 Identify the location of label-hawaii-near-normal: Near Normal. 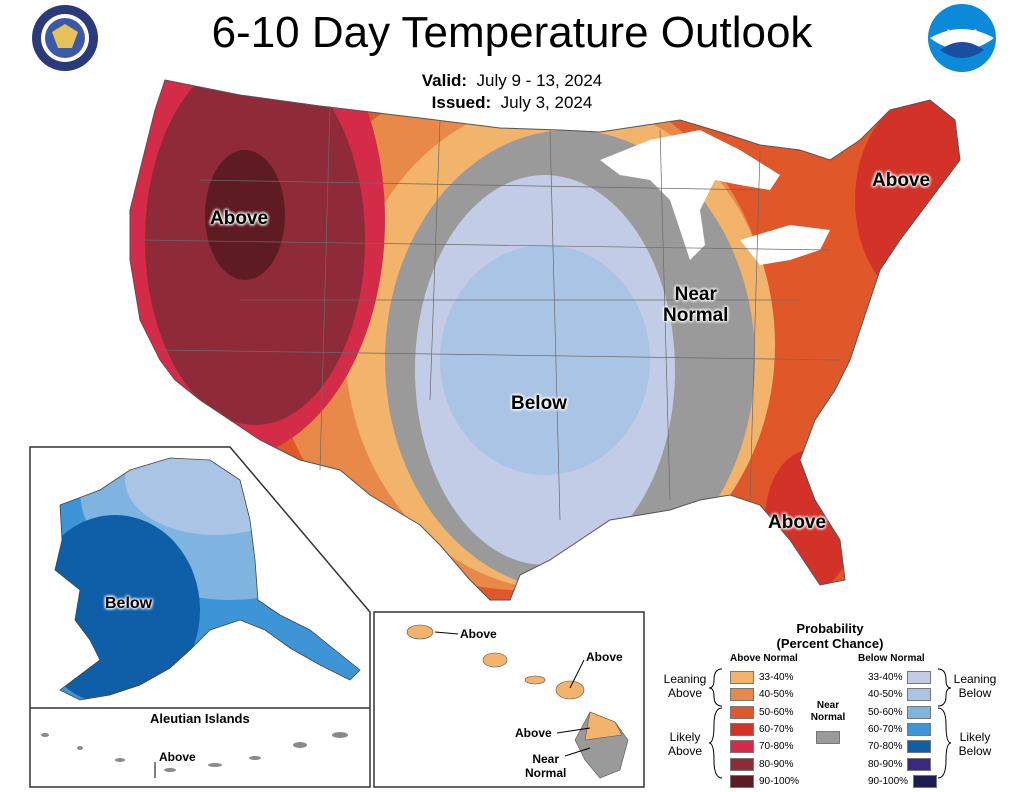
(546, 766).